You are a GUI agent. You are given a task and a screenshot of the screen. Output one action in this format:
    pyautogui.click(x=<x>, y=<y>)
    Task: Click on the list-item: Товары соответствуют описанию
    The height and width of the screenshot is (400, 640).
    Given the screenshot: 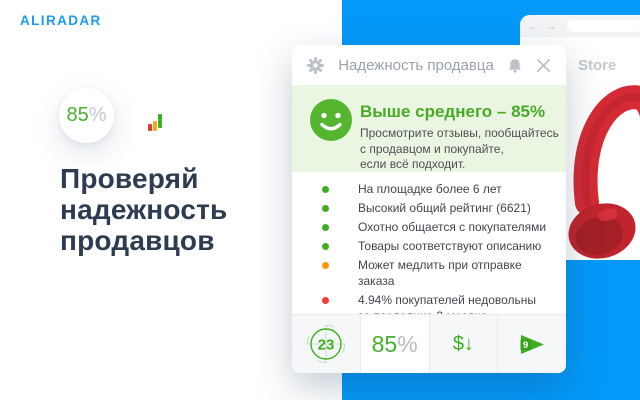 What is the action you would take?
    pyautogui.click(x=429, y=246)
    